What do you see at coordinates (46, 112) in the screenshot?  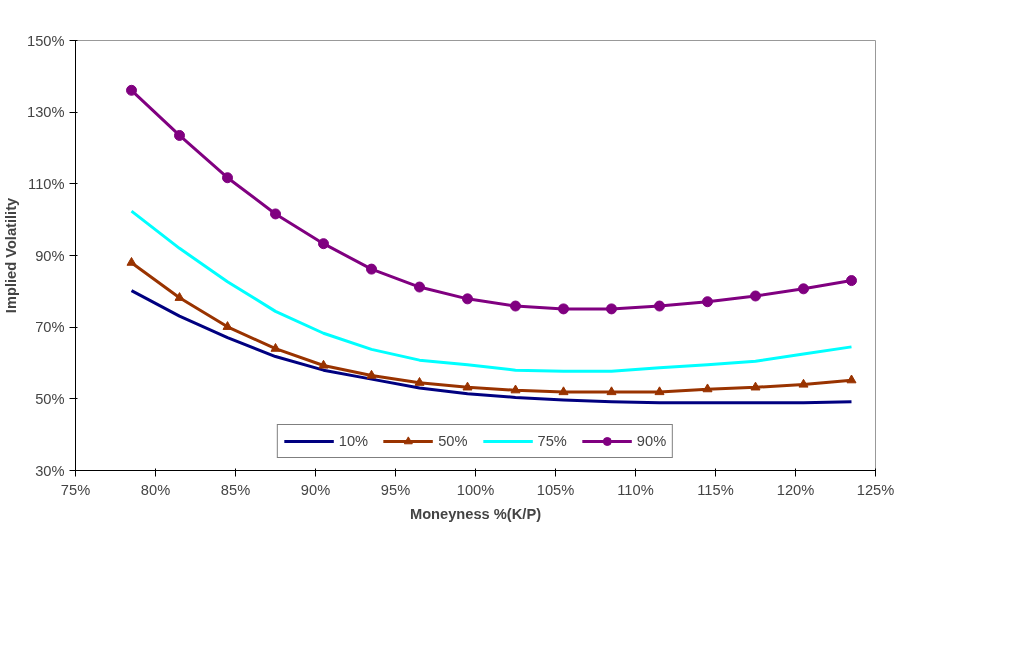 I see `y-tick-label: 130%` at bounding box center [46, 112].